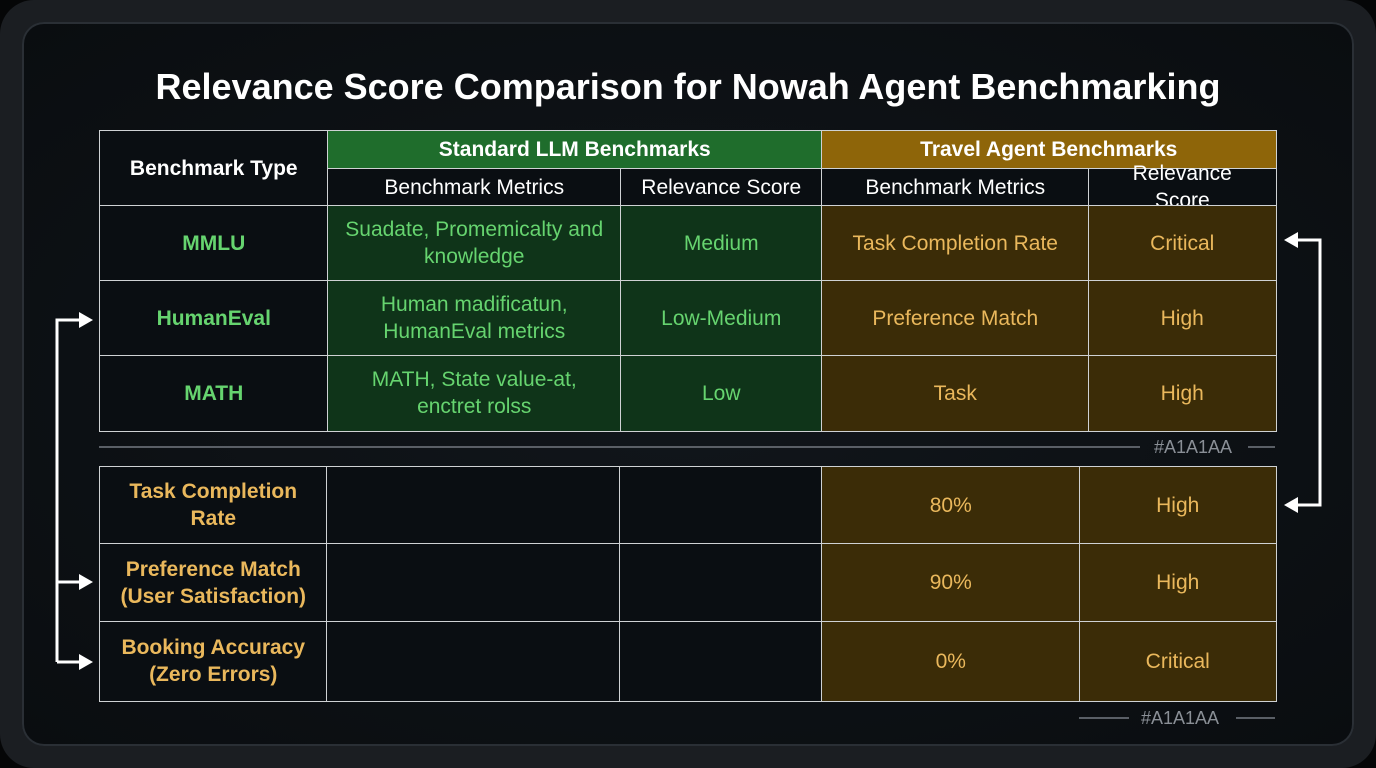  What do you see at coordinates (951, 583) in the screenshot?
I see `table-cell: 90%` at bounding box center [951, 583].